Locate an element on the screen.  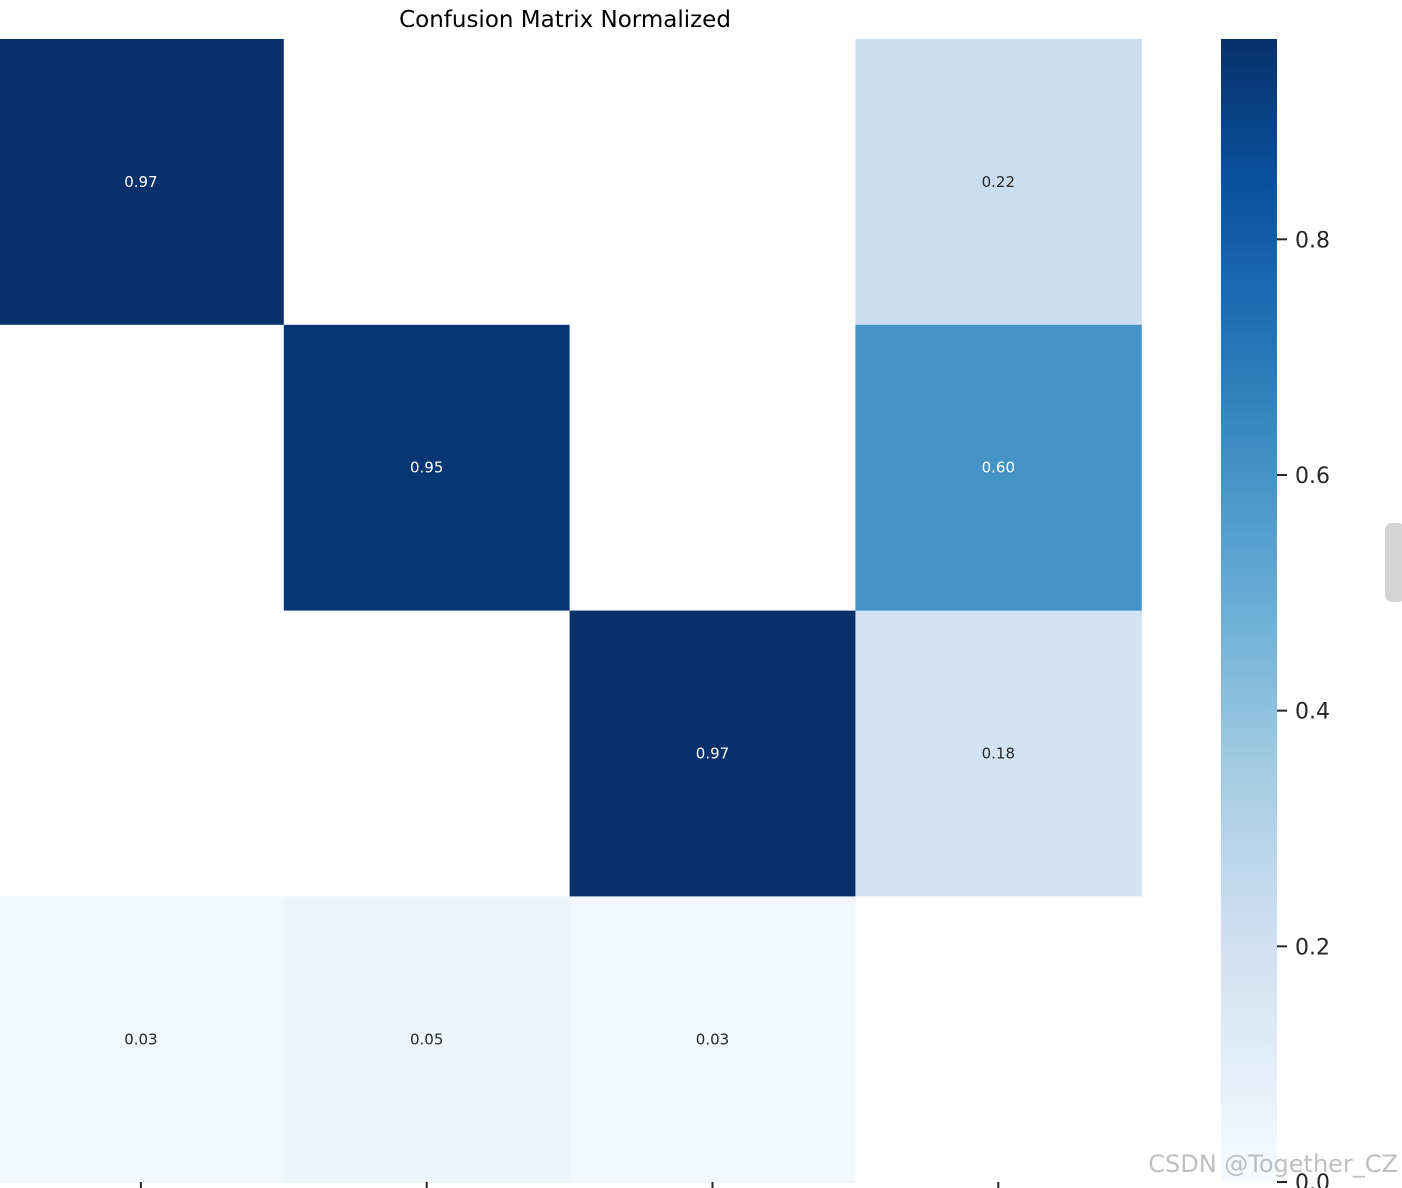
heatmap-cell-r1-c1 is located at coordinates (427, 468).